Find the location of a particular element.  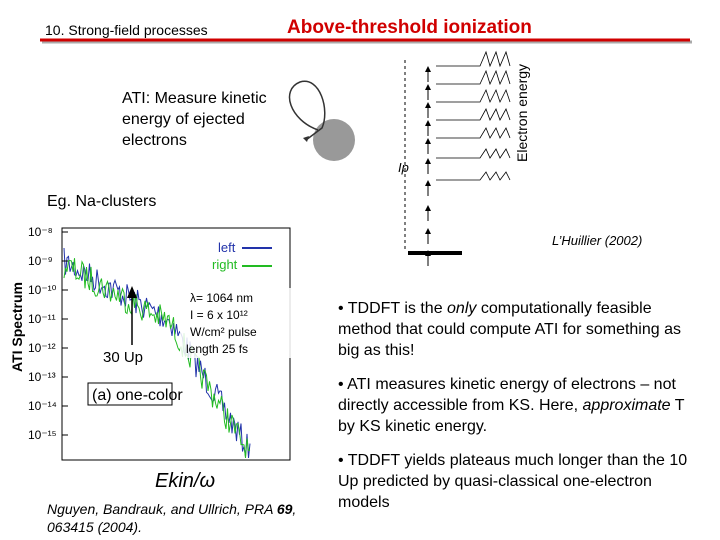

params-bg is located at coordinates (236, 323).